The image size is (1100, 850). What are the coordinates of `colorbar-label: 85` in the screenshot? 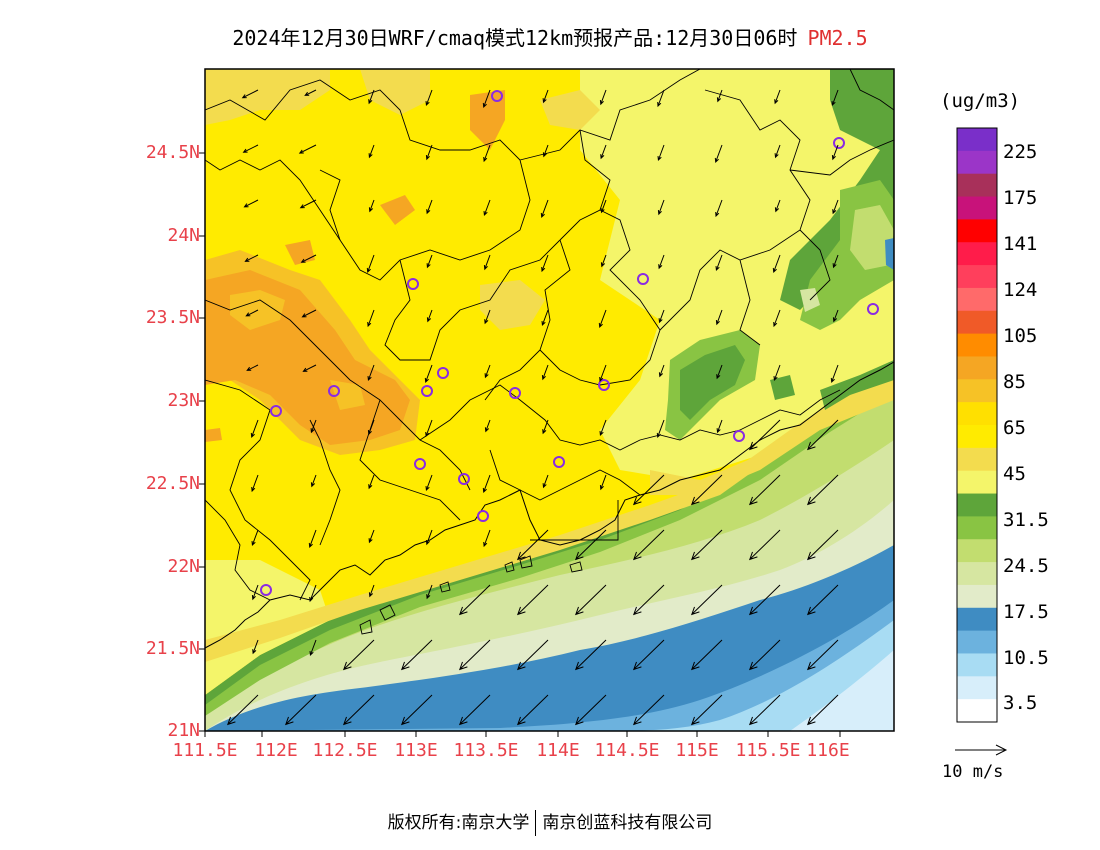 It's located at (1014, 382).